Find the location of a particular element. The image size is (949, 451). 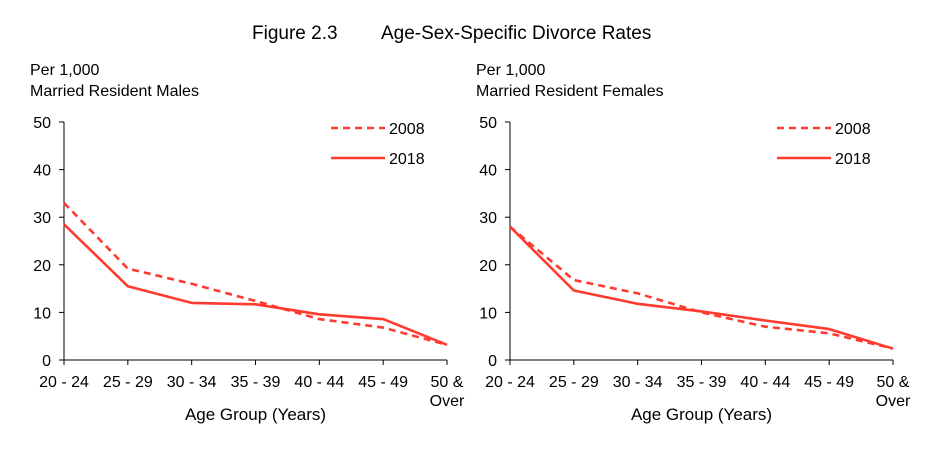

series-line-2008 is located at coordinates (255, 274).